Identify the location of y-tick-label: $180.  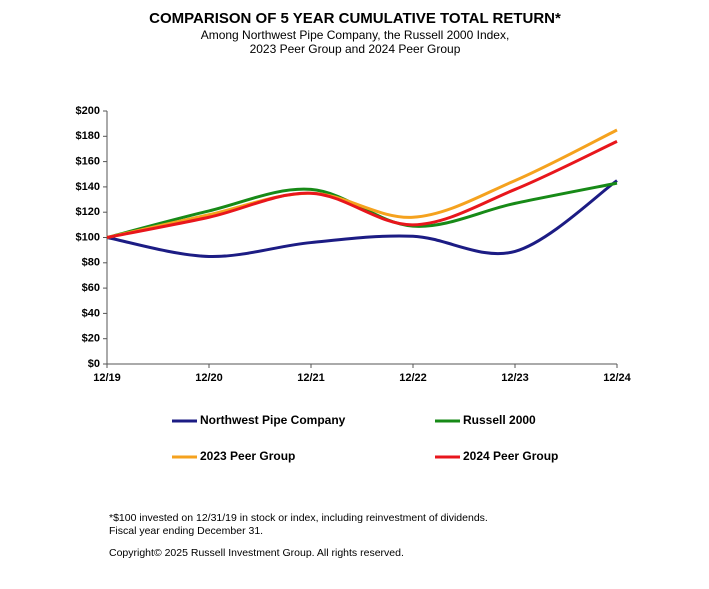
(88, 136).